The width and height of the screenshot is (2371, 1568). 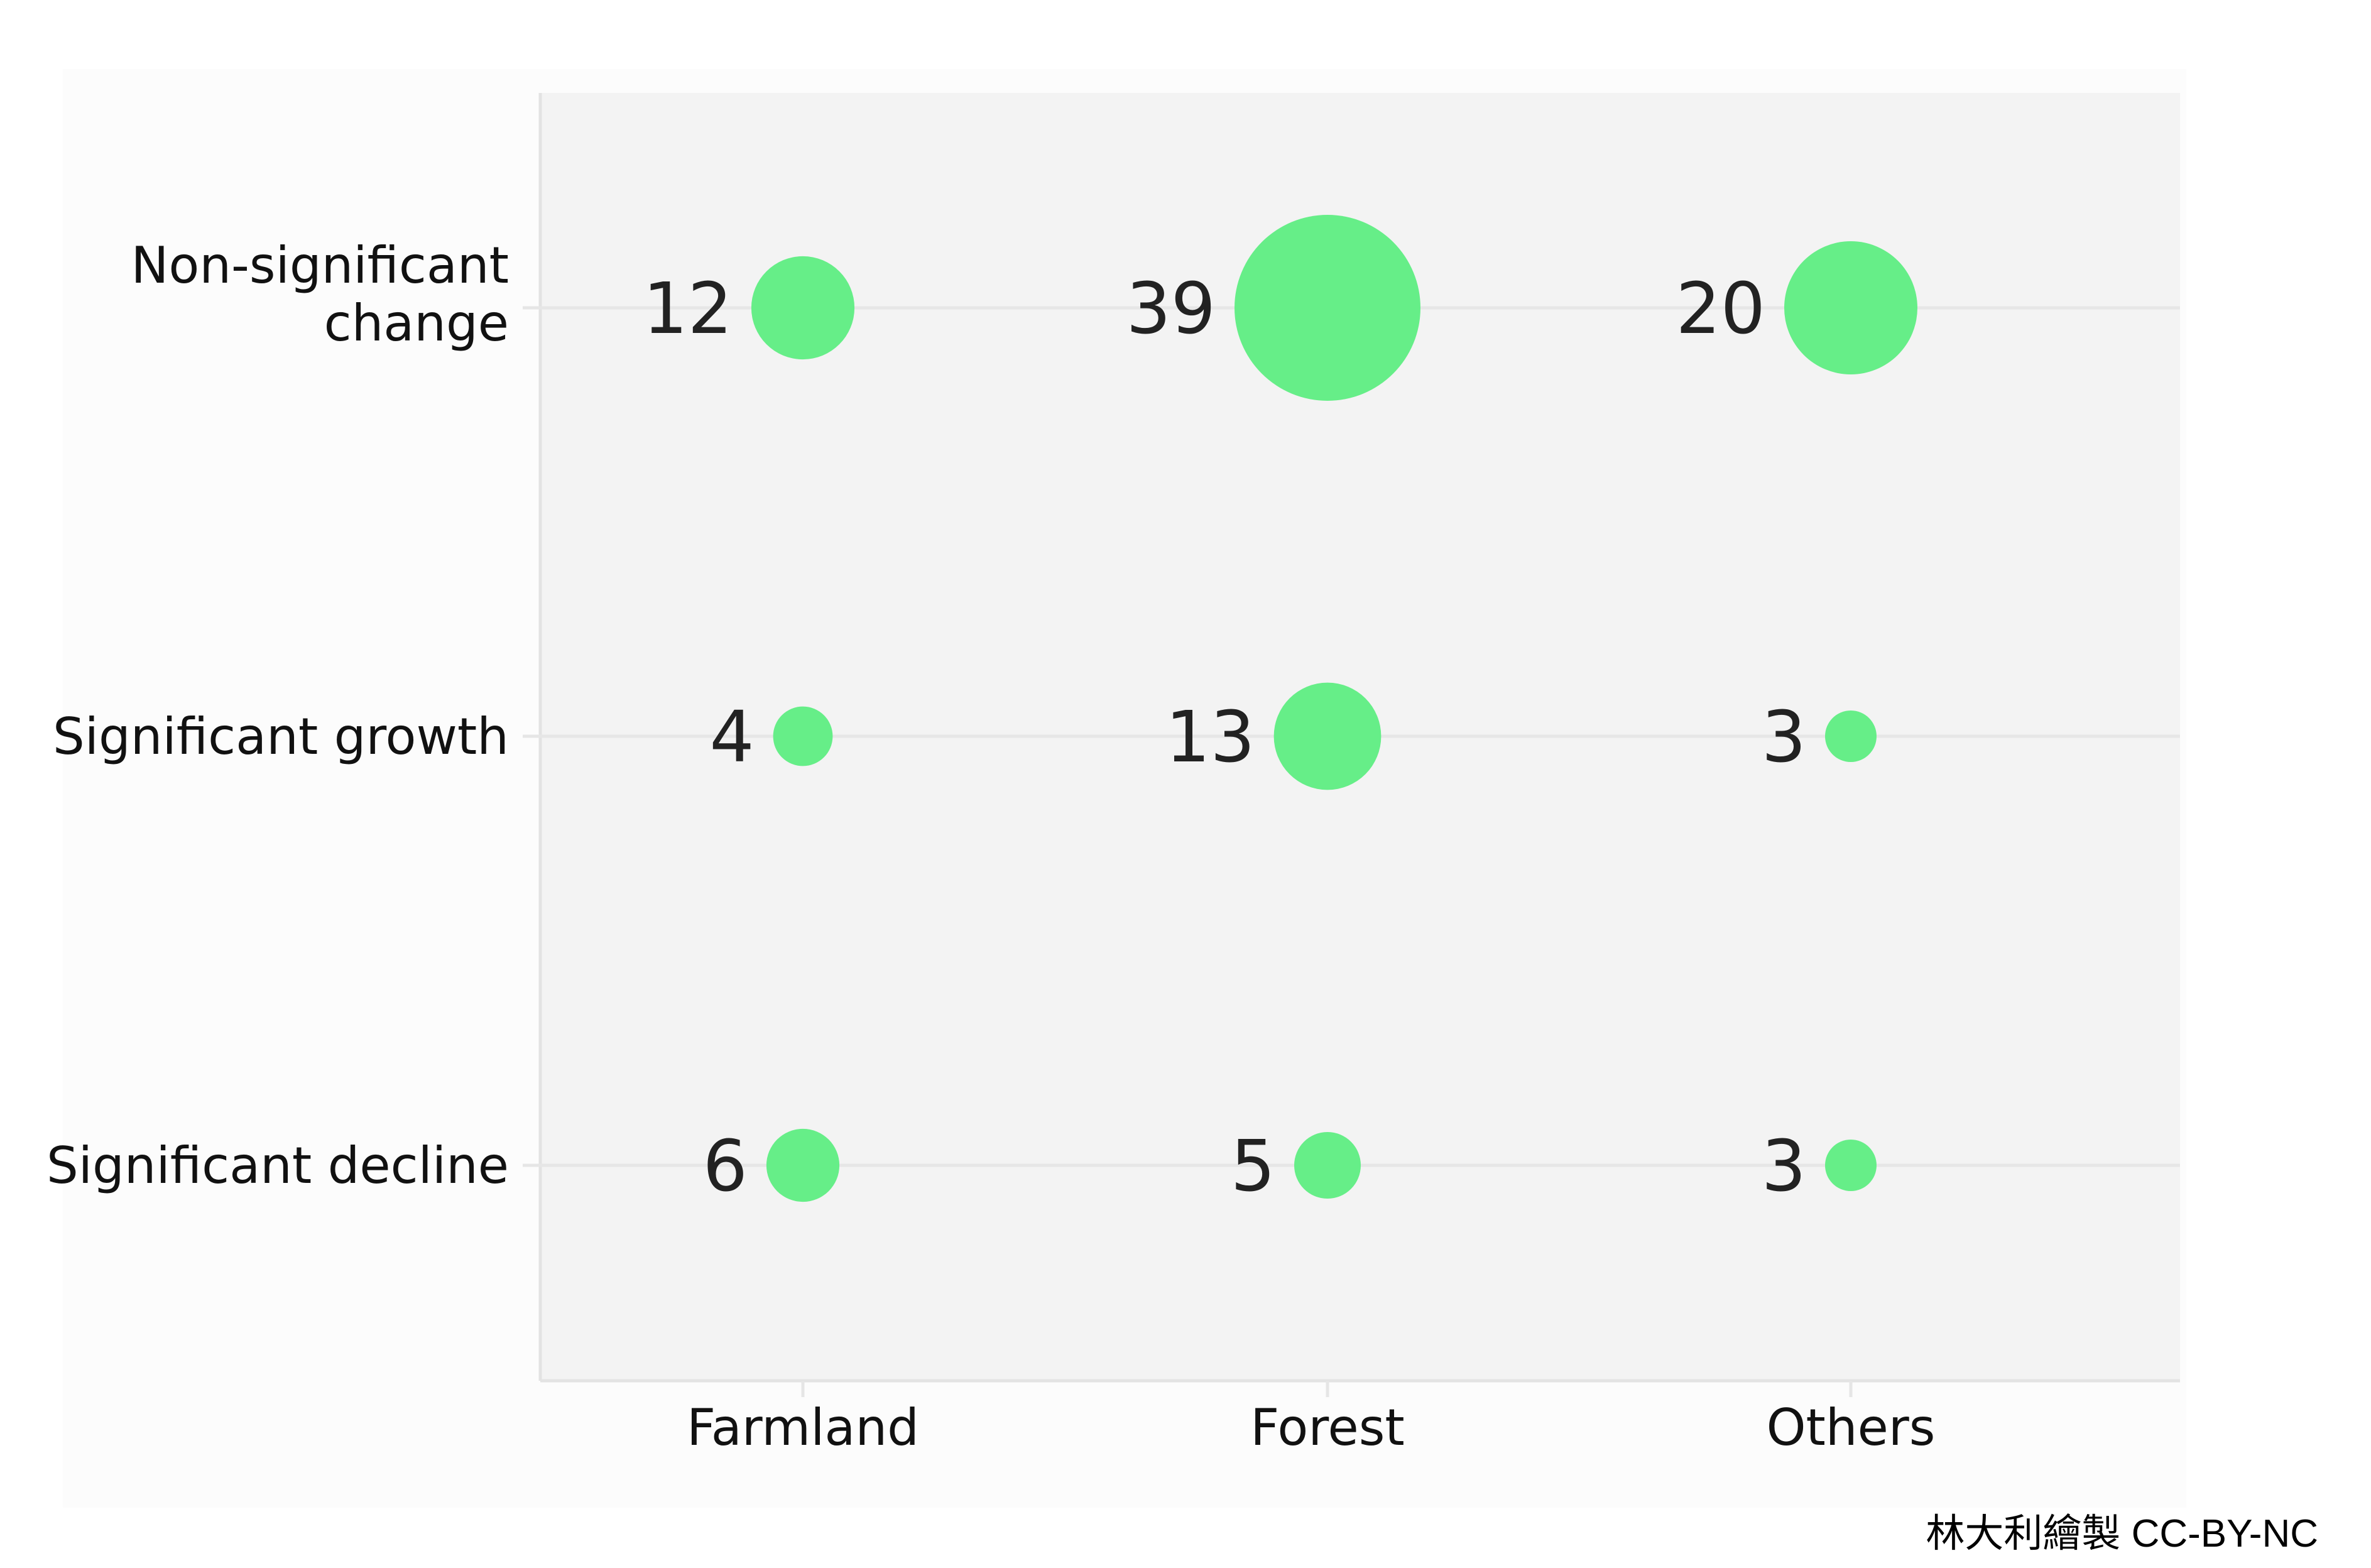 What do you see at coordinates (1851, 736) in the screenshot?
I see `bubble-others-significant-growth` at bounding box center [1851, 736].